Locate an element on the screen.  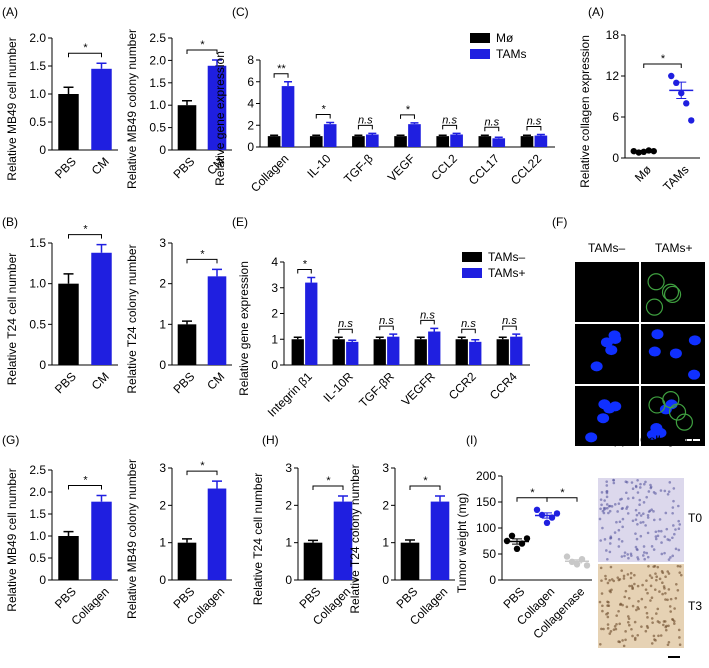
row-label: T3 is located at coordinates (695, 606).